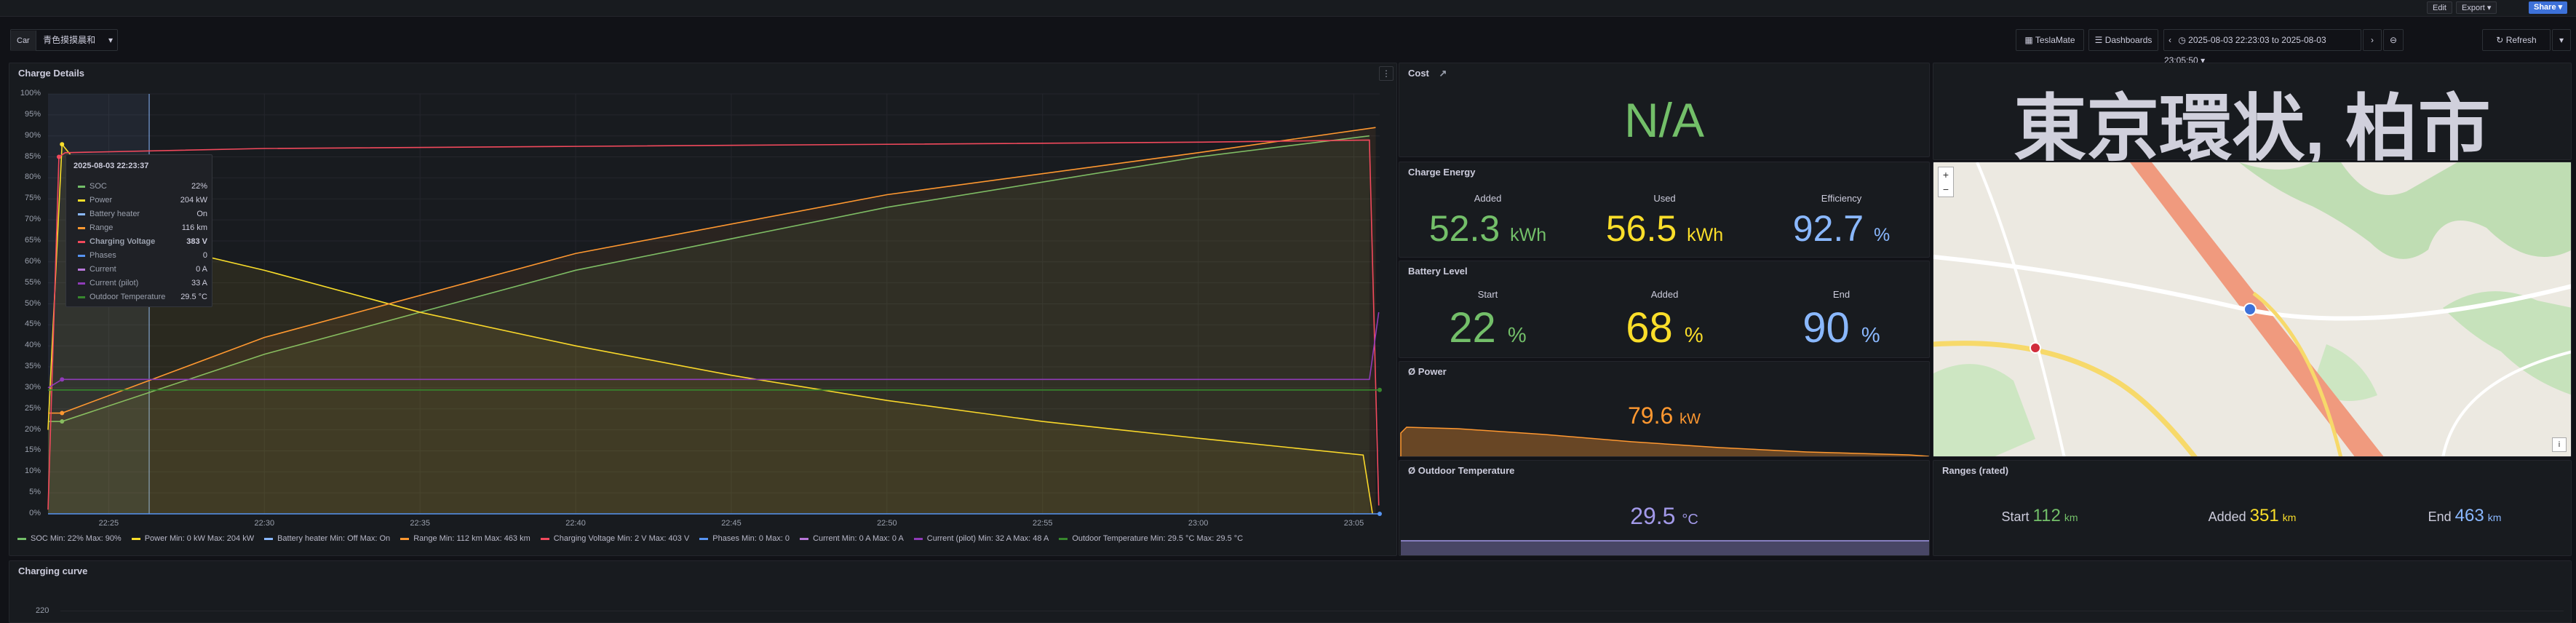  Describe the element at coordinates (142, 186) in the screenshot. I see `tooltip-row: SOC 22%` at that location.